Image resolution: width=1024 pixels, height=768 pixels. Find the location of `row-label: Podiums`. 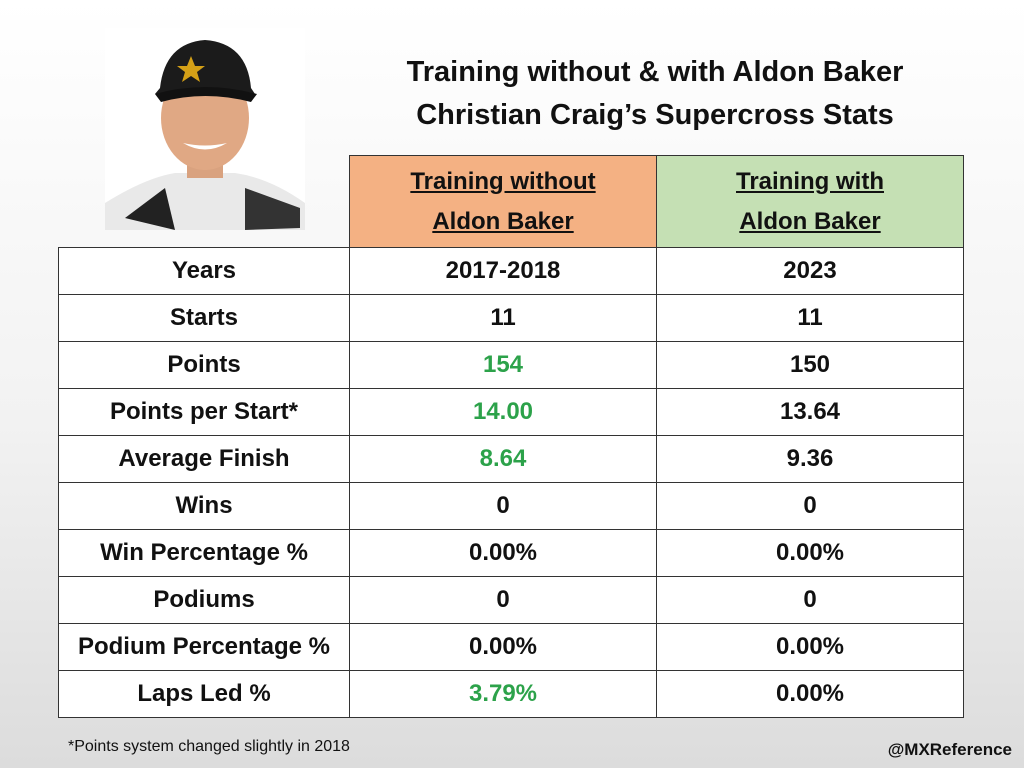

row-label: Podiums is located at coordinates (204, 600).